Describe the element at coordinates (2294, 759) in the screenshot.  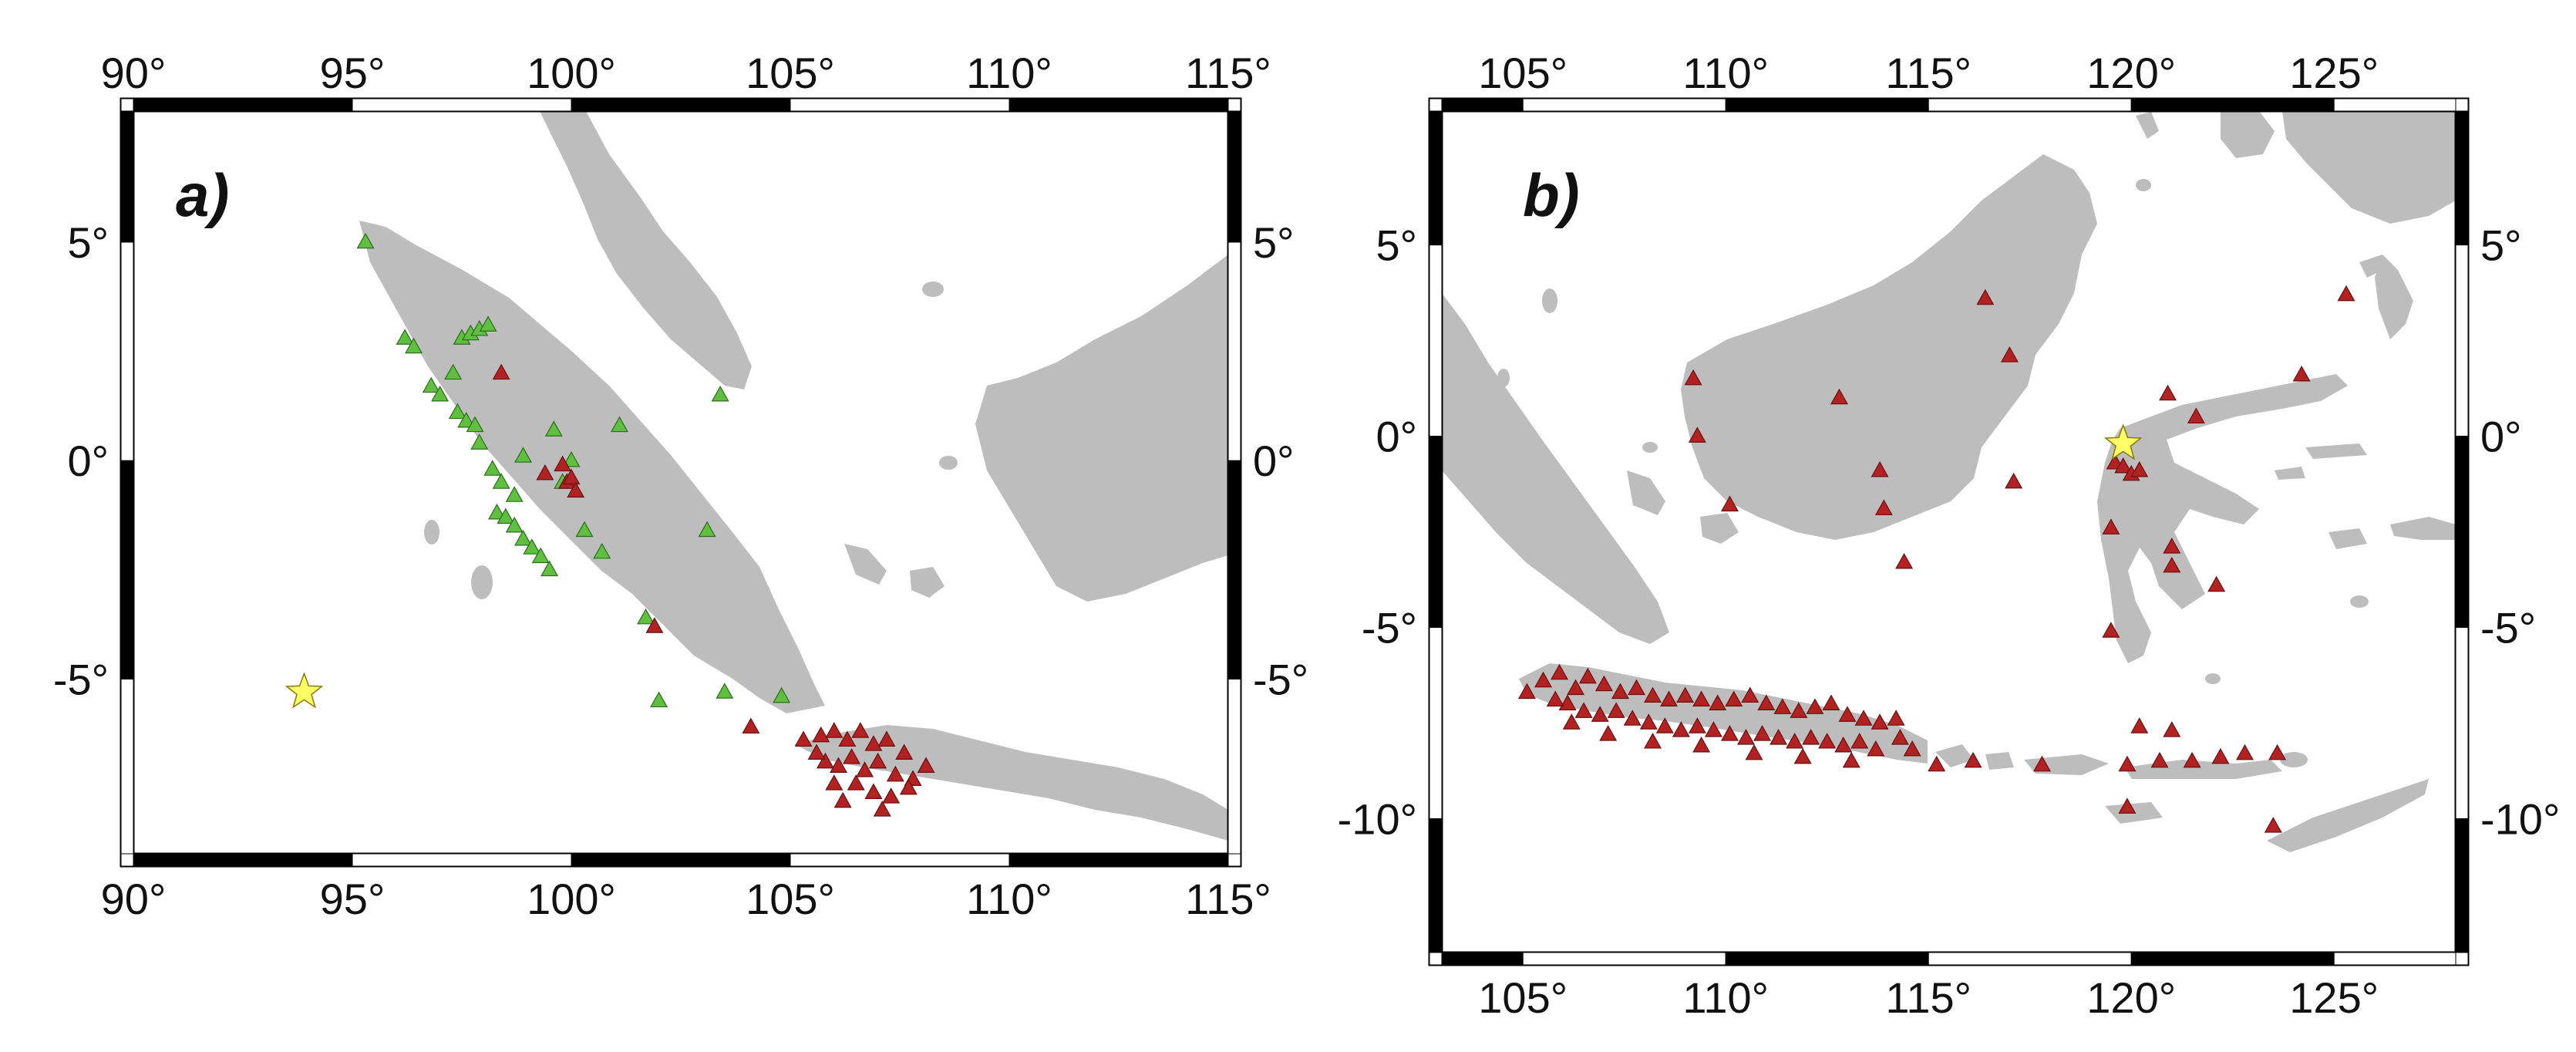
I see `landmass-alor` at that location.